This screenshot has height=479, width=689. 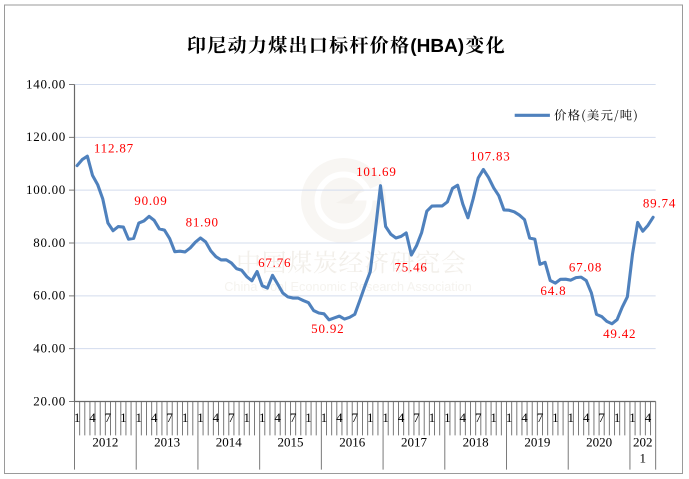 I want to click on svg-text: 112.87, so click(x=114, y=148).